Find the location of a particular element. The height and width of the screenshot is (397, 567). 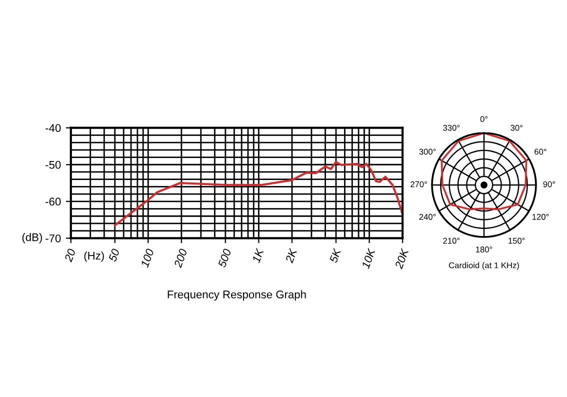

y-tick-label: -50 is located at coordinates (53, 164).